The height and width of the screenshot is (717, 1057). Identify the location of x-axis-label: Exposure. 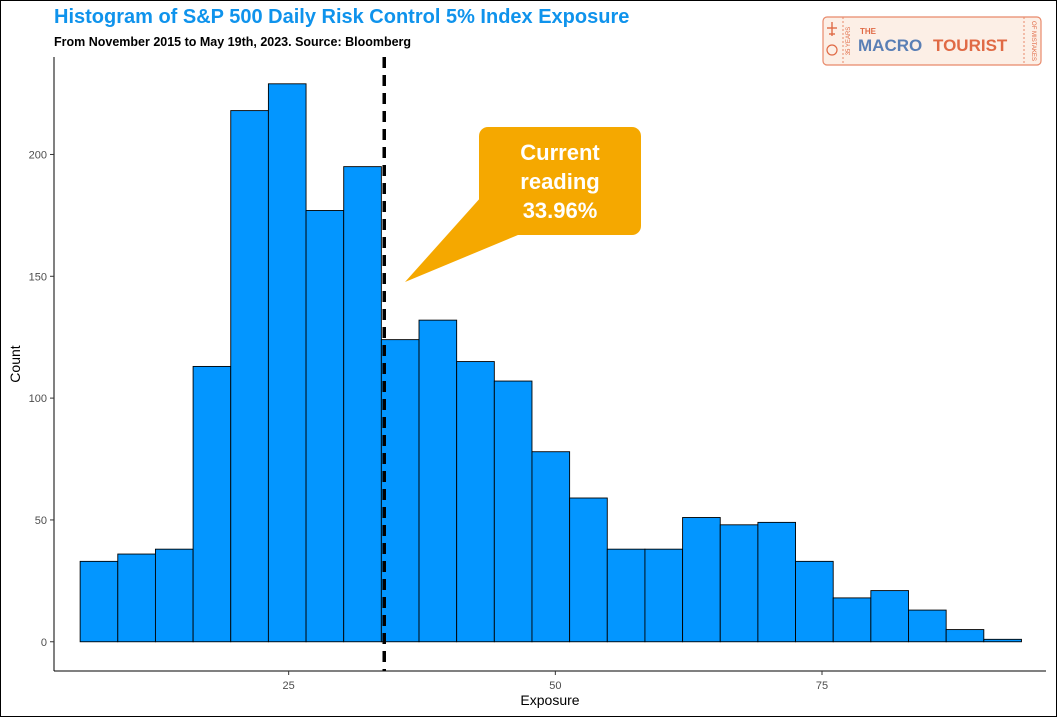
(549, 700).